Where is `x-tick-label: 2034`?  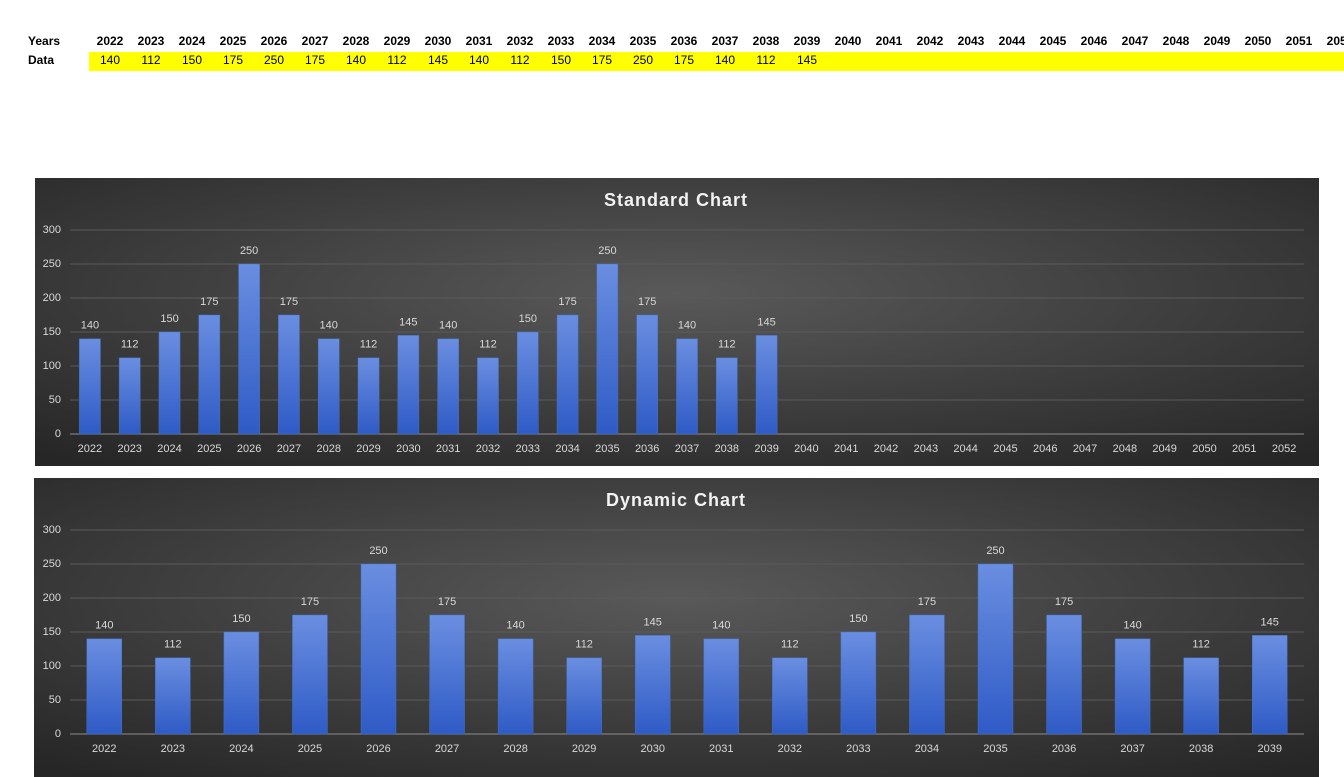
x-tick-label: 2034 is located at coordinates (567, 449).